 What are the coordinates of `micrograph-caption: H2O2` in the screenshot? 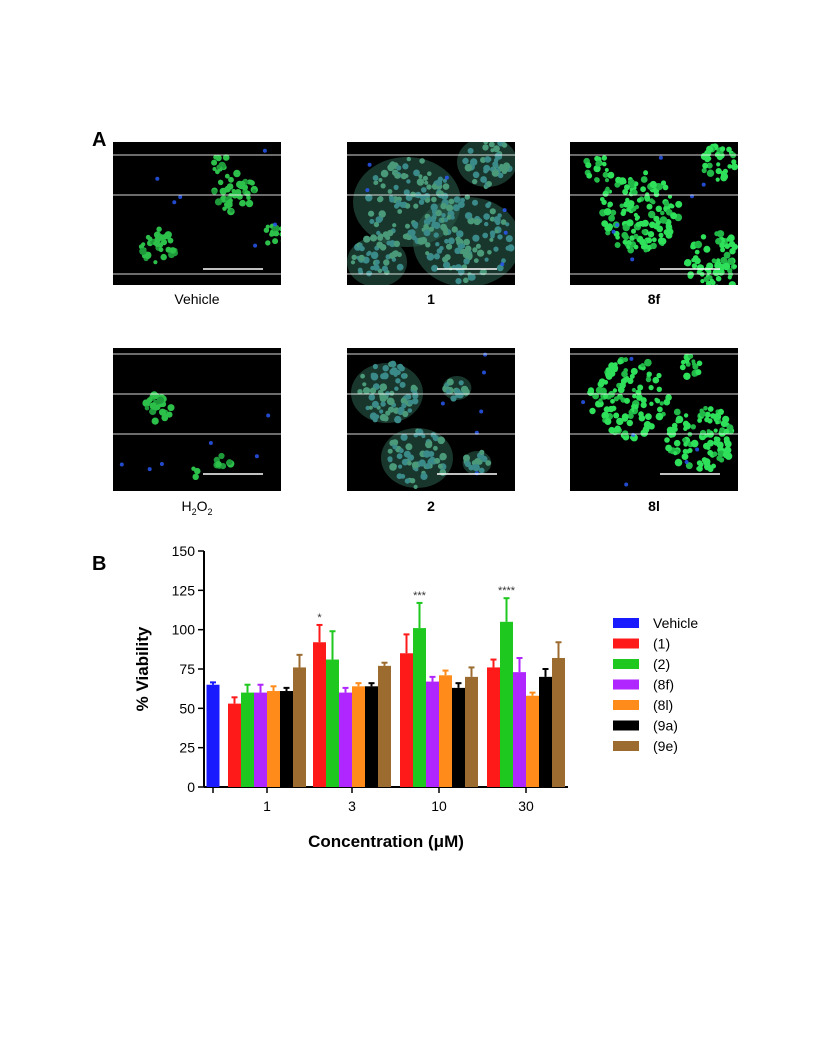 It's located at (197, 507).